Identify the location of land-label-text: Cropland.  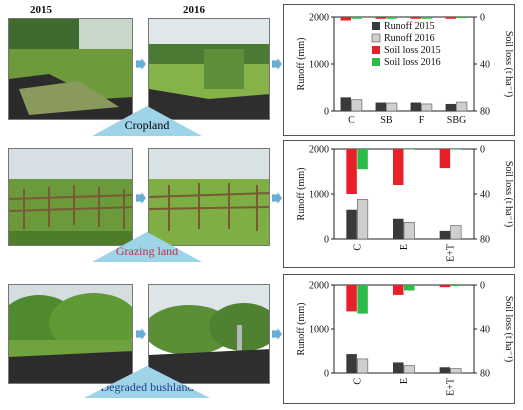
(147, 125).